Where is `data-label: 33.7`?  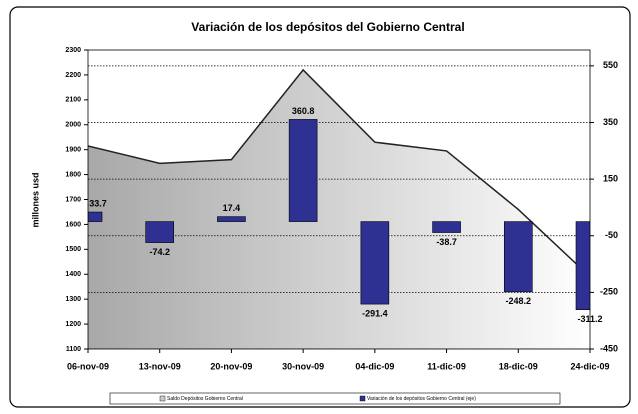
data-label: 33.7 is located at coordinates (98, 203).